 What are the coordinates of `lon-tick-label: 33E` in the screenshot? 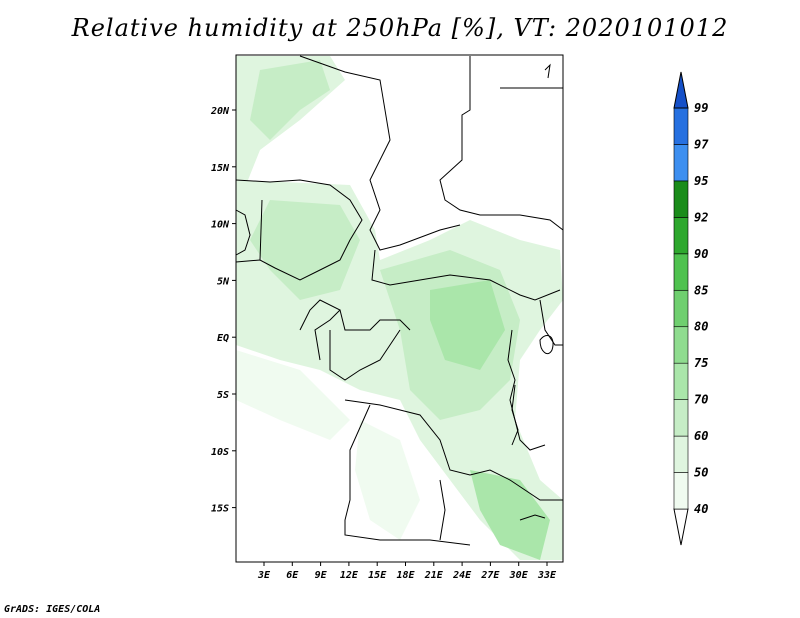 It's located at (547, 575).